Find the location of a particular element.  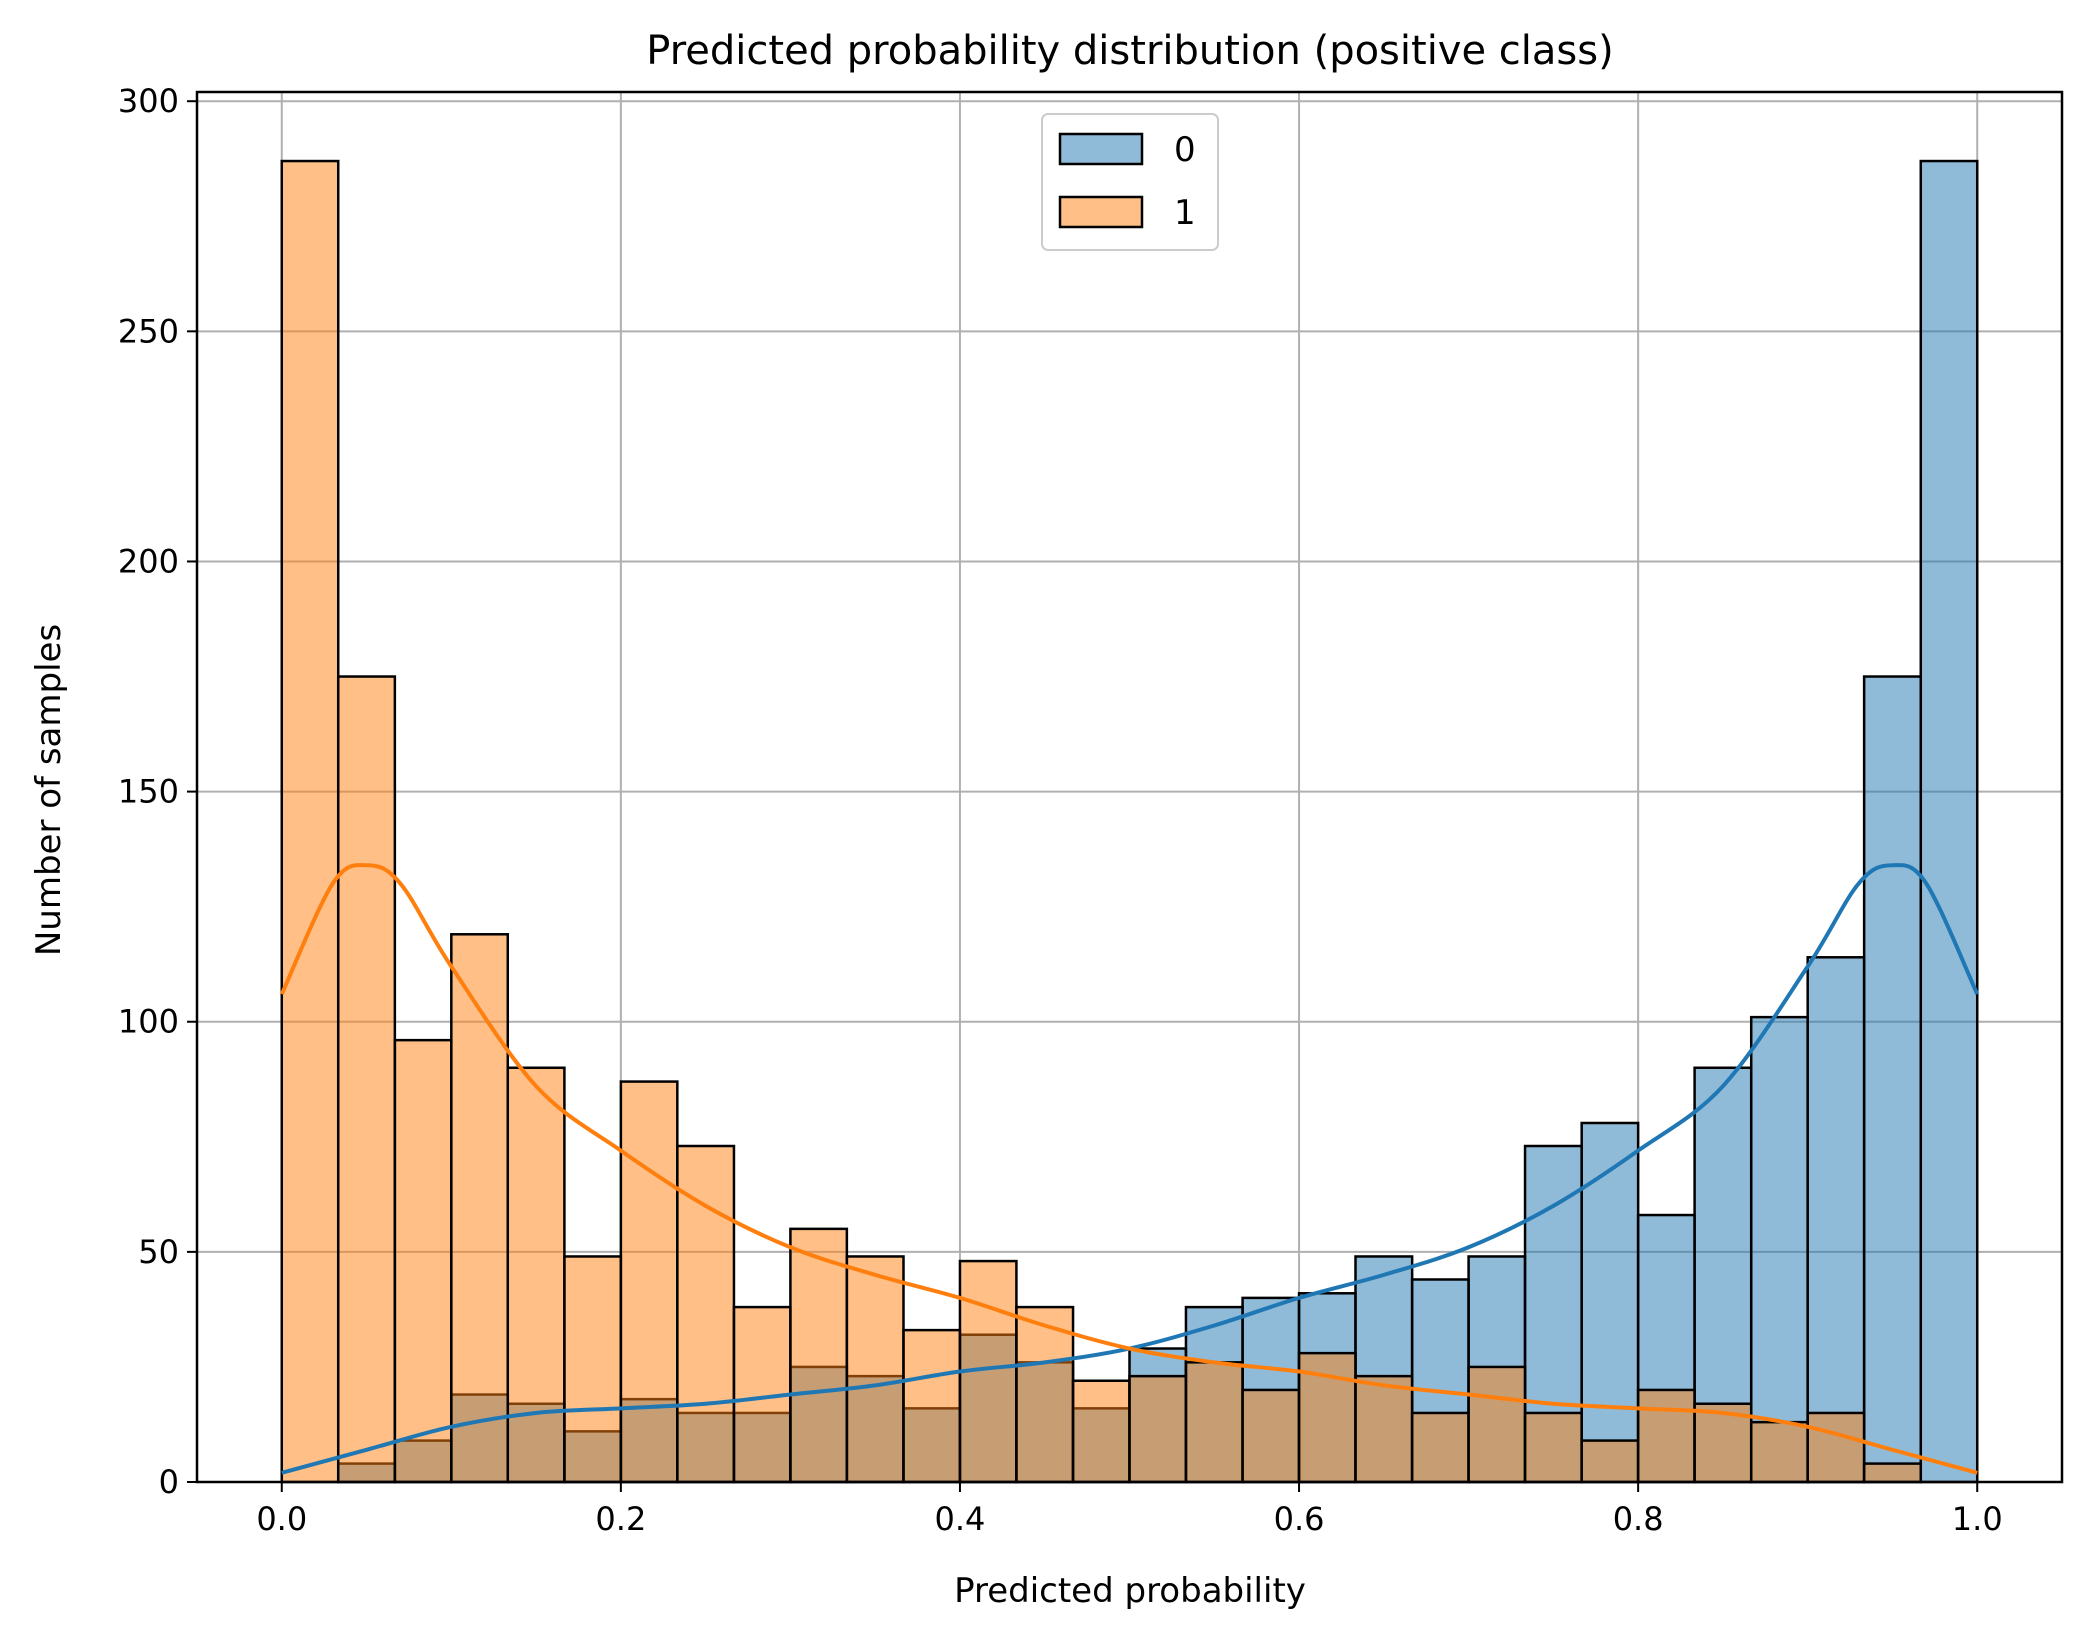

legend-label-1: 1 is located at coordinates (1185, 213).